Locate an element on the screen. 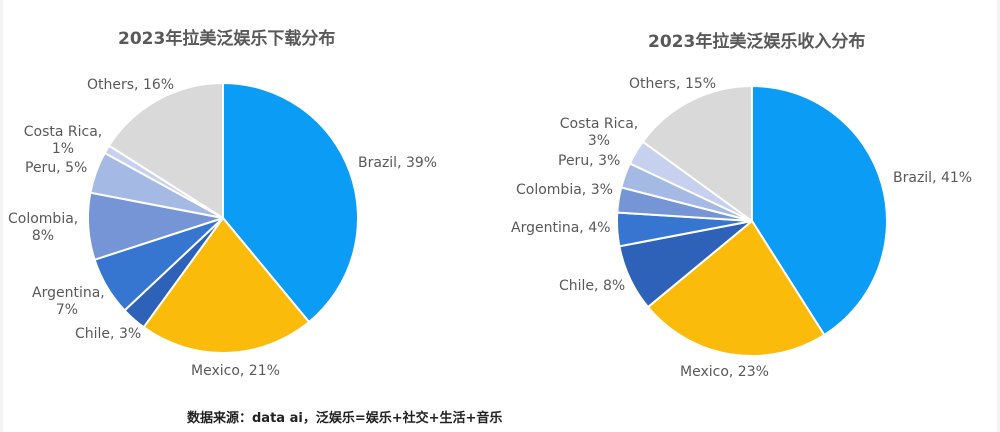 This screenshot has width=1000, height=432. left-label-chile: Chile, 3% is located at coordinates (108, 334).